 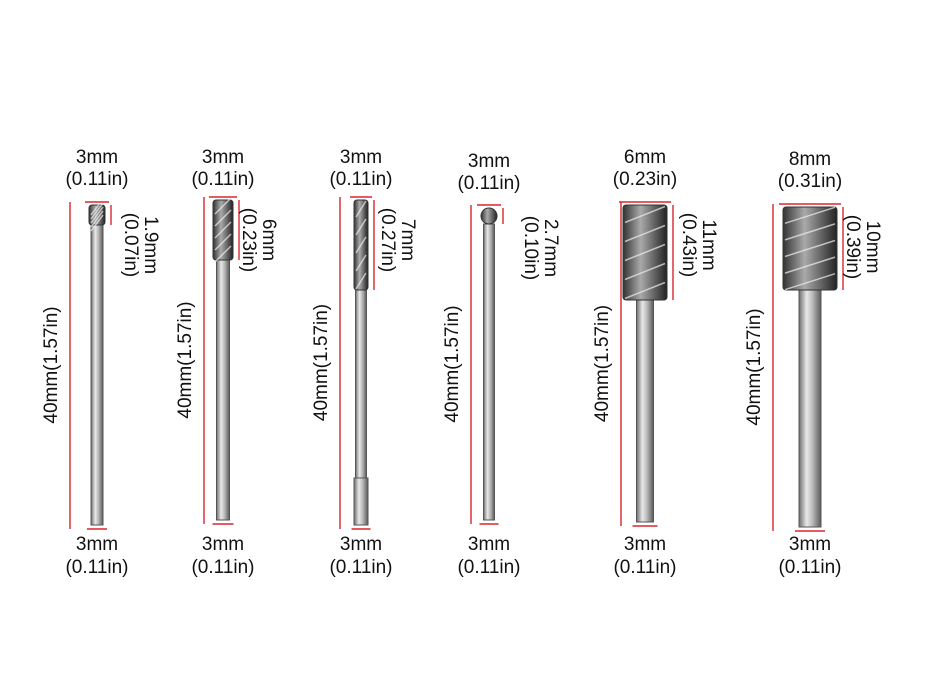 I want to click on head-size: 7mm, so click(x=407, y=240).